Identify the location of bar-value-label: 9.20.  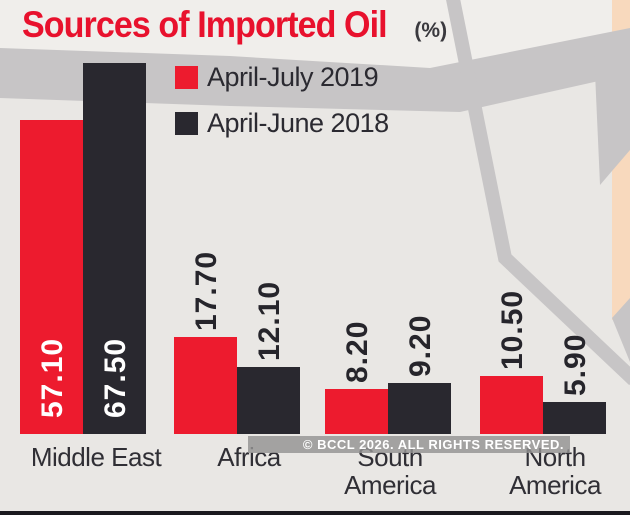
(420, 345).